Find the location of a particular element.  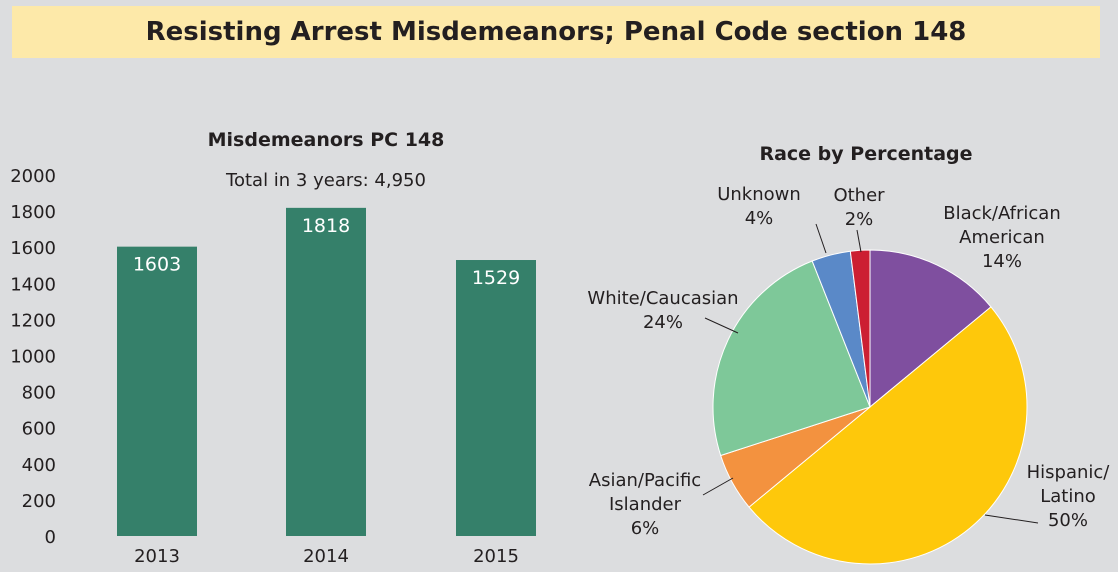

y-tick-label: 800 is located at coordinates (39, 393).